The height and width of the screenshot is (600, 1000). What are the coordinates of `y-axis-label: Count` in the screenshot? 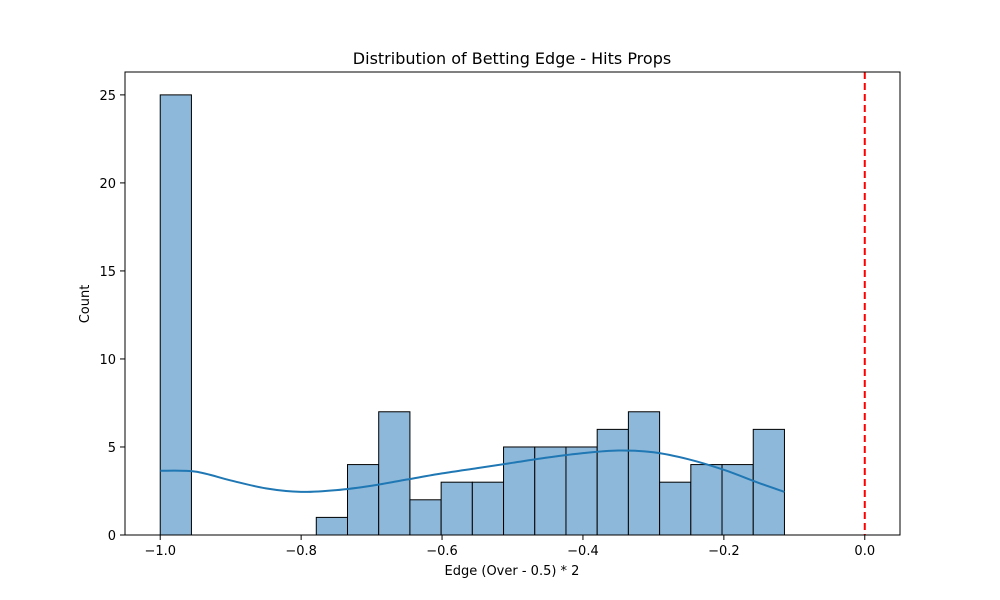 It's located at (85, 304).